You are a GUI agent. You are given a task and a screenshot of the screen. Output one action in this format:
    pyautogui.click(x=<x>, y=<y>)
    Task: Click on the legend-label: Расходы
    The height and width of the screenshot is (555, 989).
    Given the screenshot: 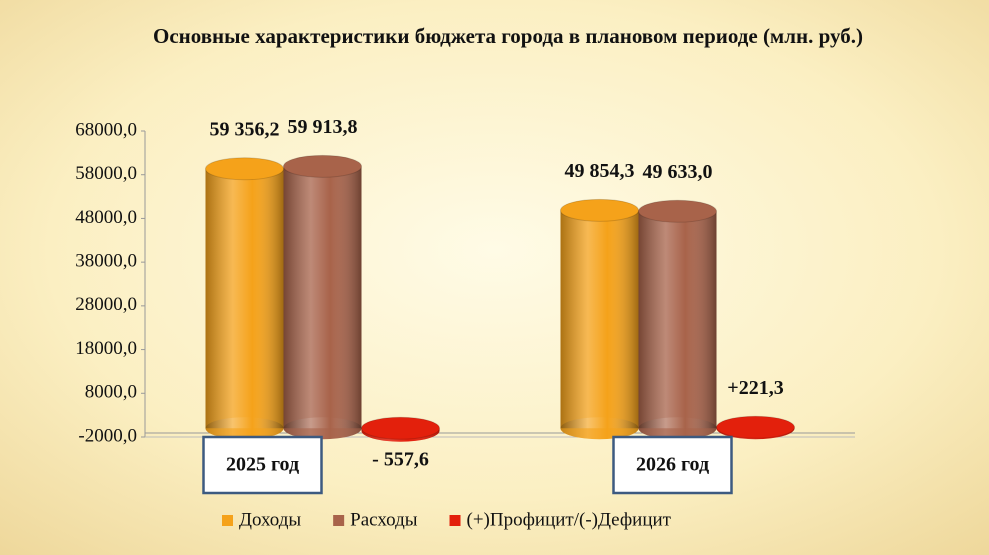 What is the action you would take?
    pyautogui.click(x=384, y=519)
    